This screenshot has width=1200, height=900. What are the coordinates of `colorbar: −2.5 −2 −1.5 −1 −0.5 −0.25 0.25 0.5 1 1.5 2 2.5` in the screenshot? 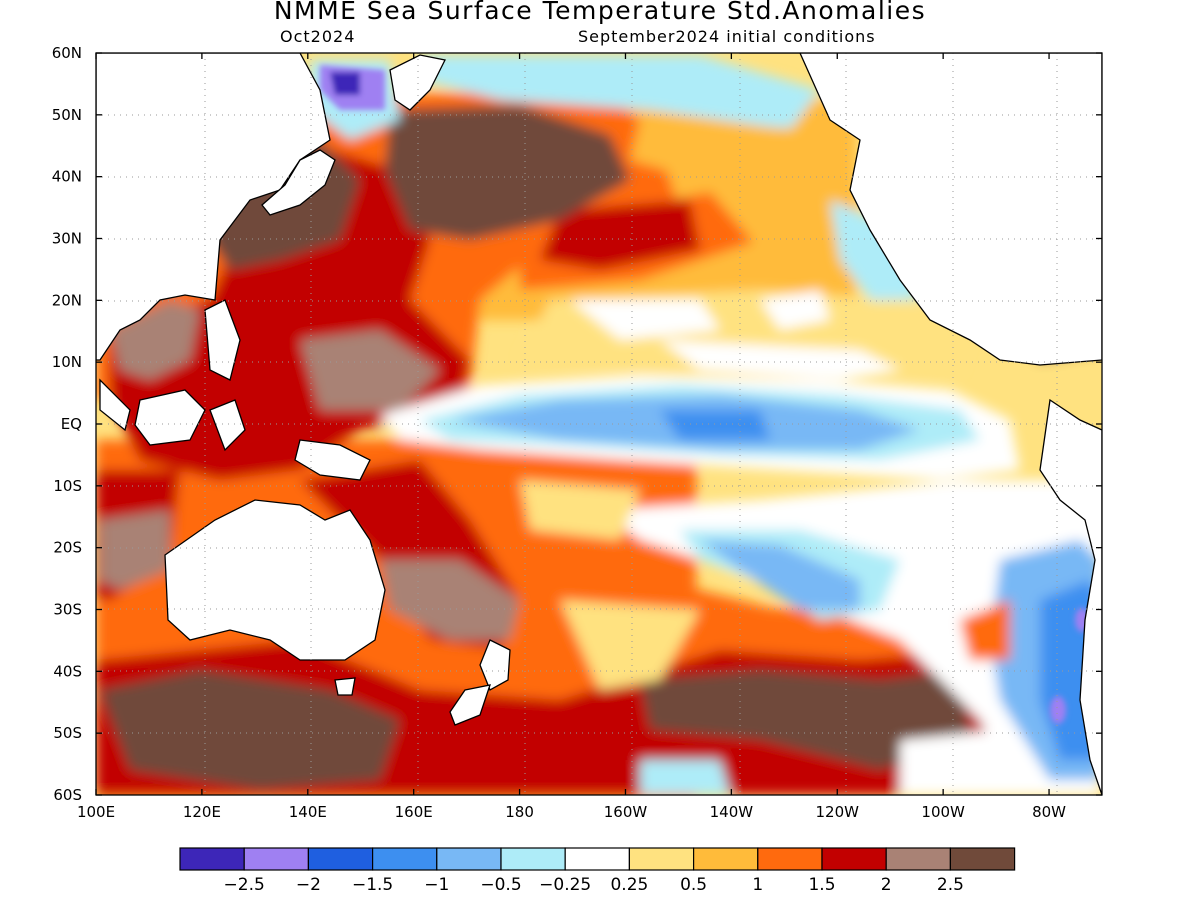 It's located at (597, 871).